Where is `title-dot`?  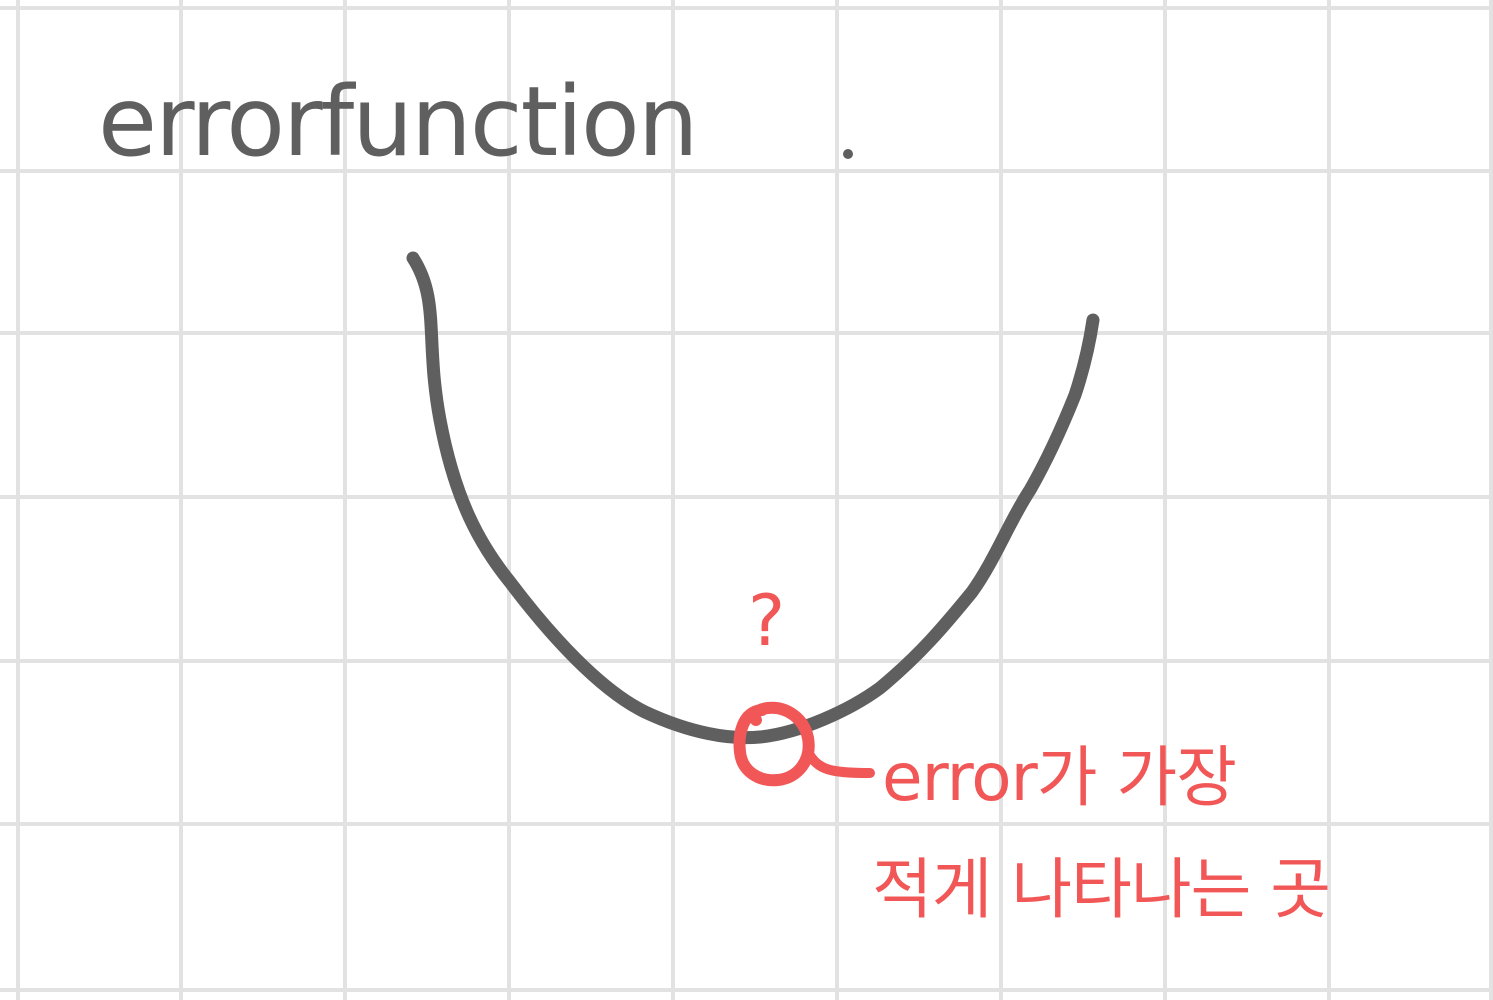 title-dot is located at coordinates (848, 154).